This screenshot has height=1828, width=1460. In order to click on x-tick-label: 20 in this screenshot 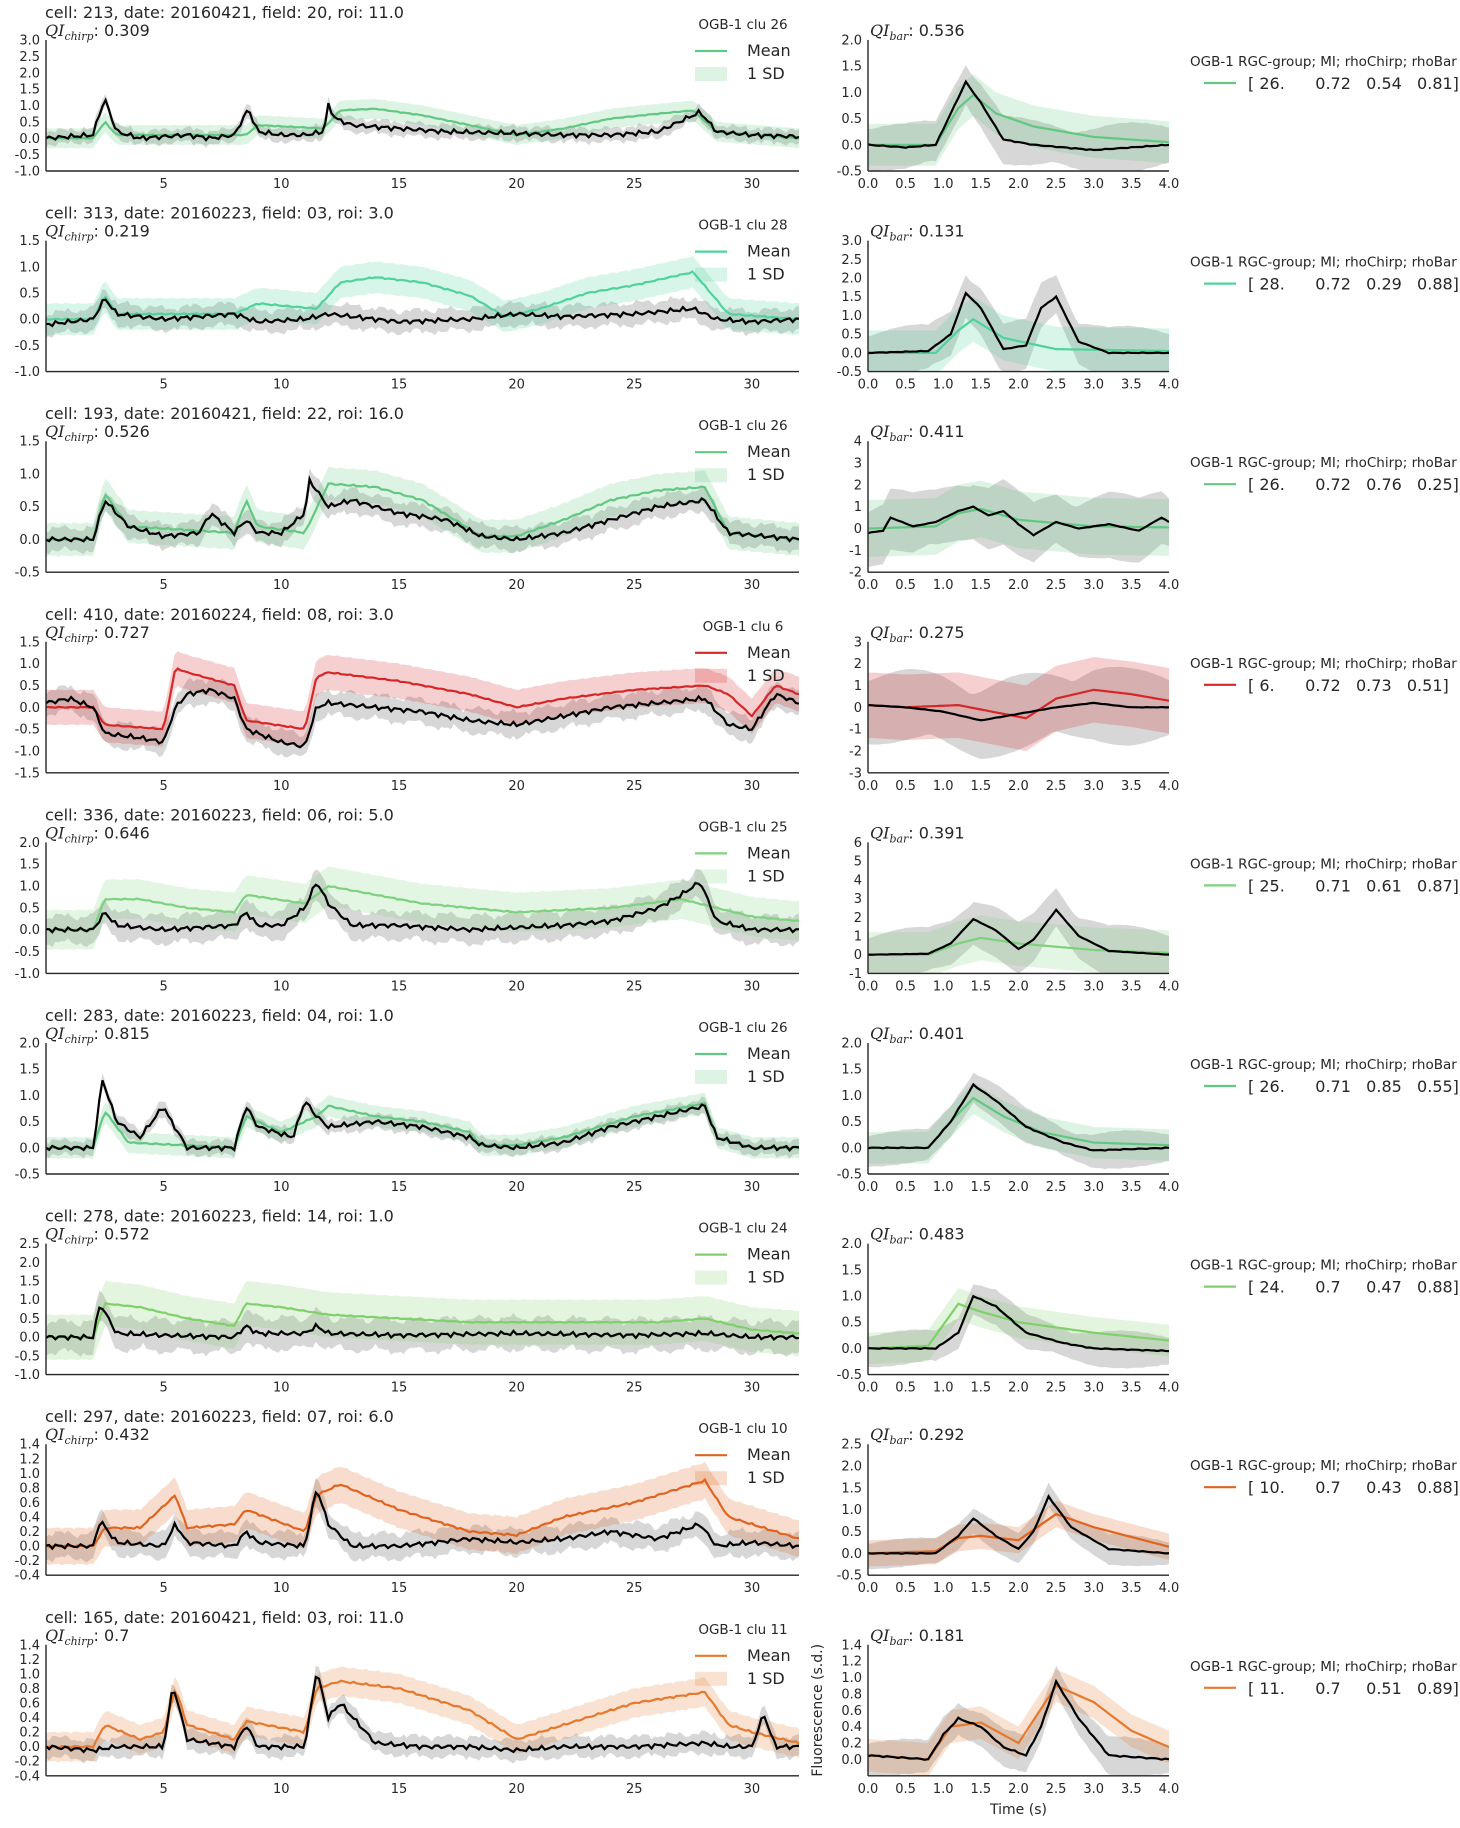, I will do `click(516, 1588)`.